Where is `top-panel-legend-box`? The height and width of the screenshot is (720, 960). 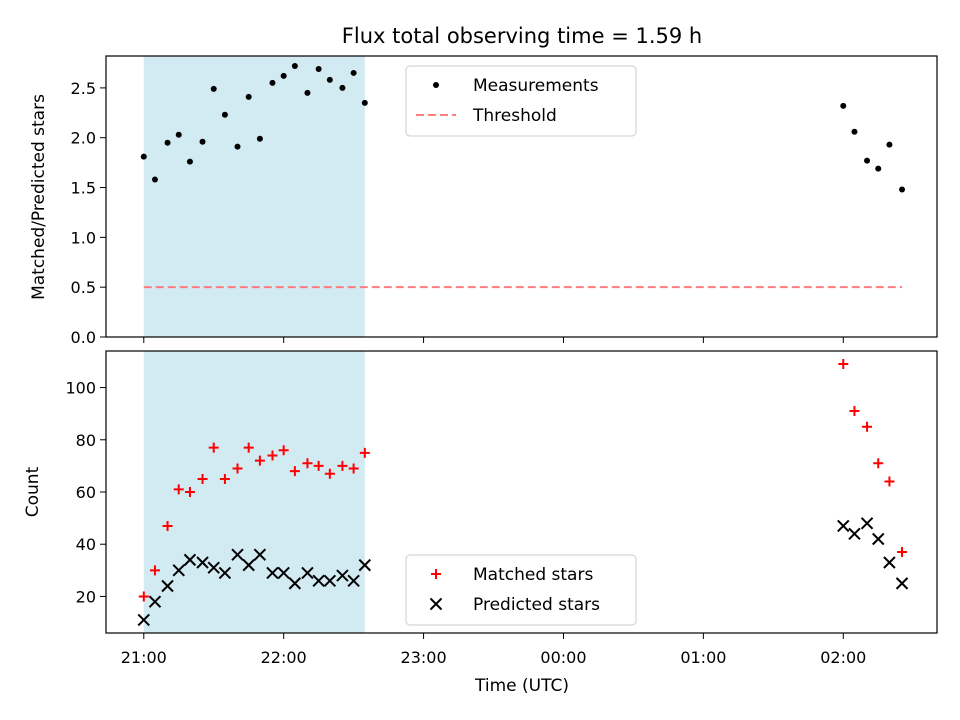 top-panel-legend-box is located at coordinates (521, 101).